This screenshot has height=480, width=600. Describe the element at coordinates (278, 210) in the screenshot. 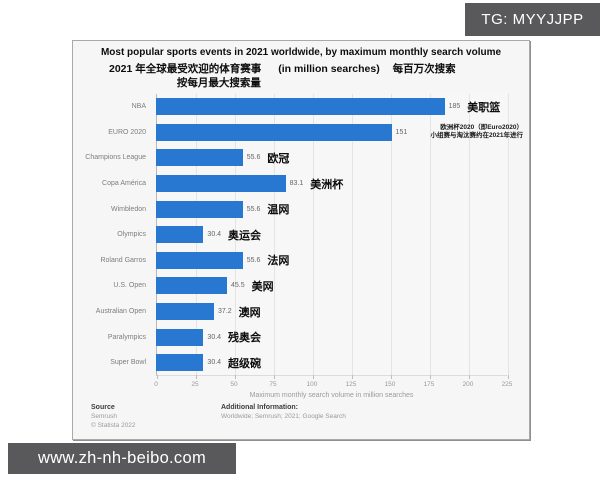

I see `zh-annotation: 温网` at that location.